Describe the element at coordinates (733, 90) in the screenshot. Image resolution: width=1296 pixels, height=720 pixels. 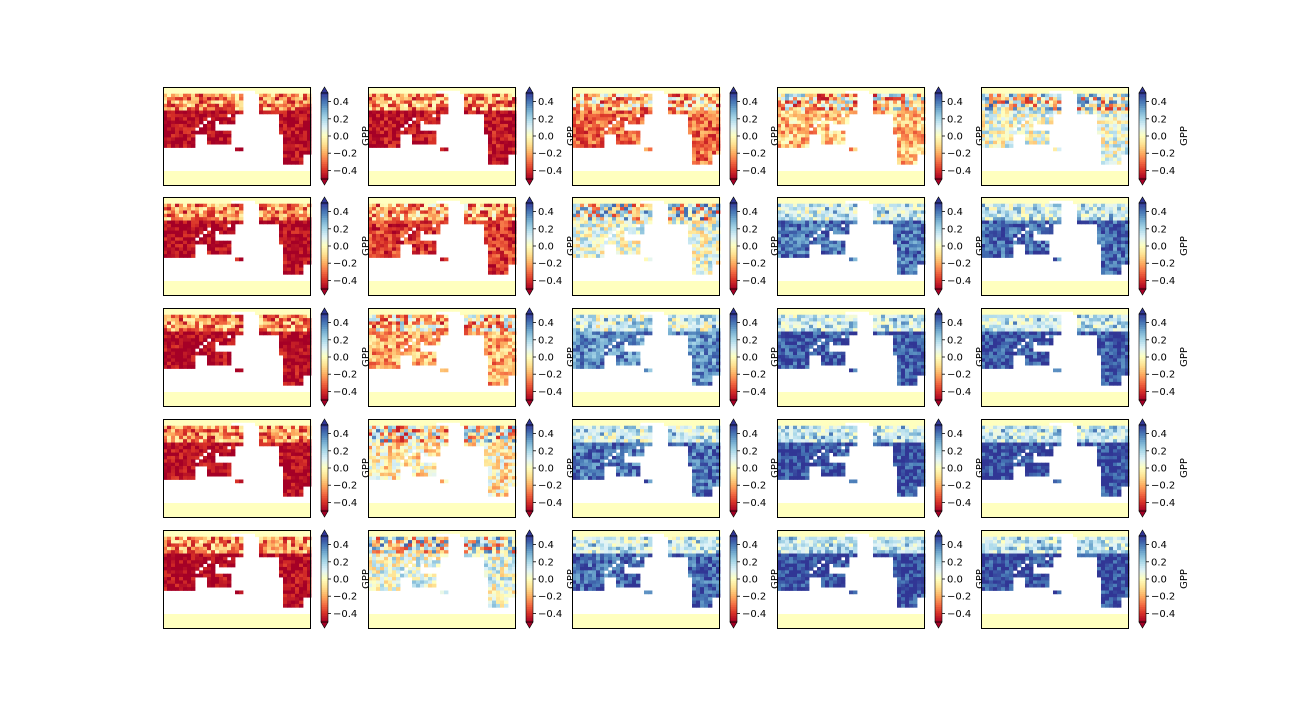
I see `colorbar-extend-max` at that location.